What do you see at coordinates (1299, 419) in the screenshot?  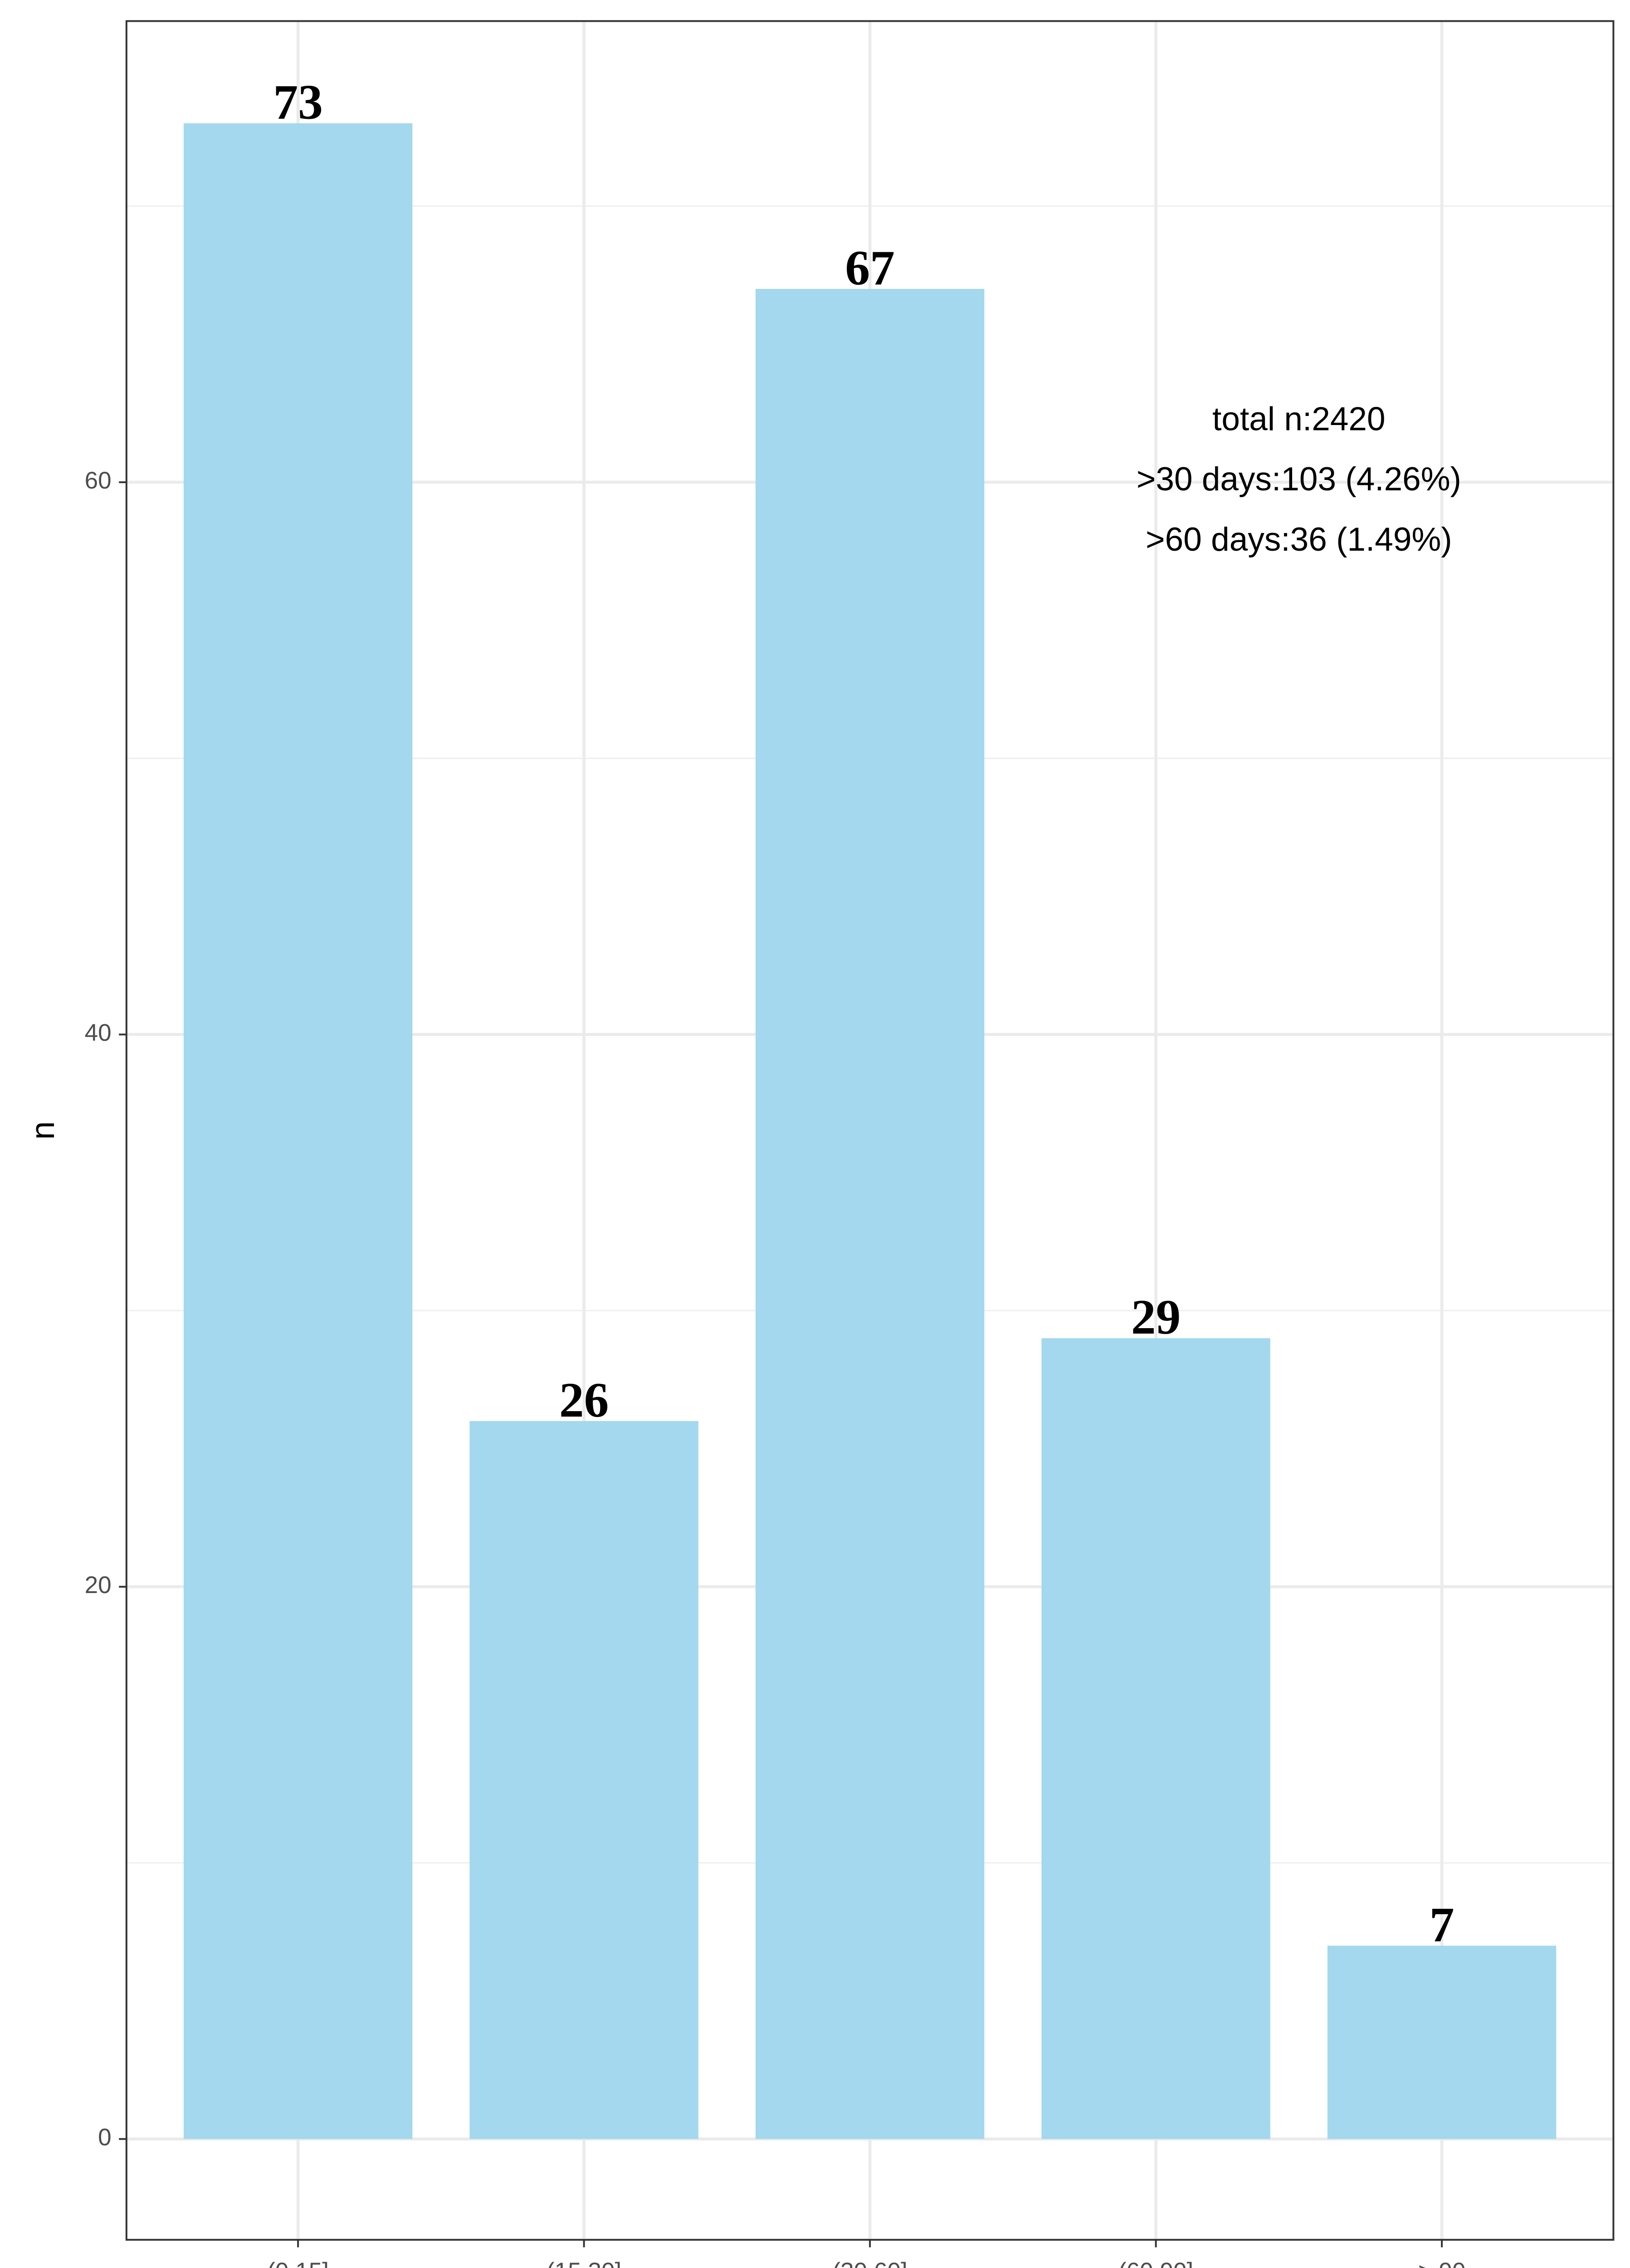 I see `annotation: total n:2420` at bounding box center [1299, 419].